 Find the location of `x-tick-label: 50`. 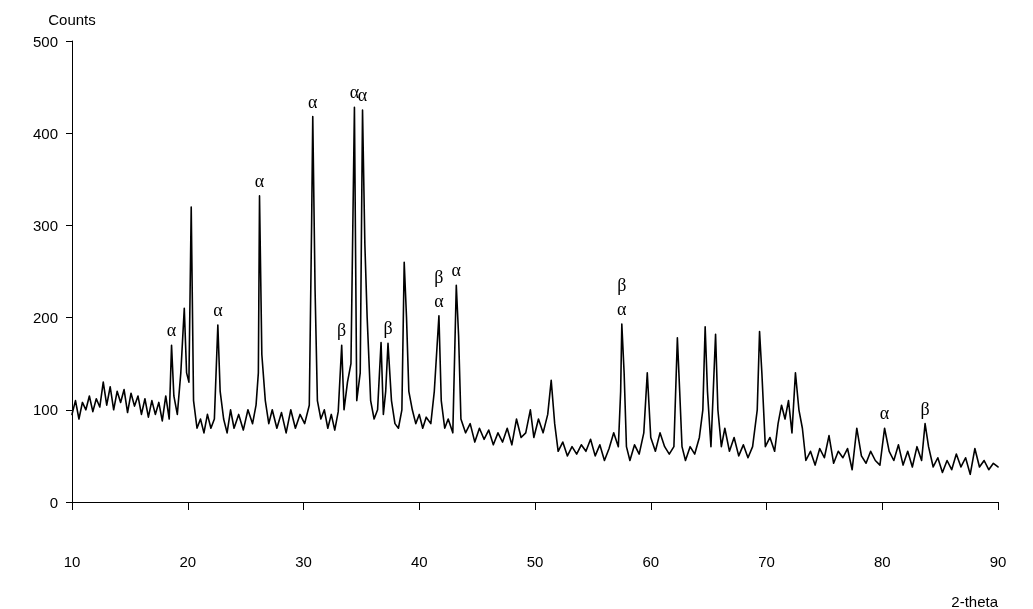

x-tick-label: 50 is located at coordinates (535, 561).